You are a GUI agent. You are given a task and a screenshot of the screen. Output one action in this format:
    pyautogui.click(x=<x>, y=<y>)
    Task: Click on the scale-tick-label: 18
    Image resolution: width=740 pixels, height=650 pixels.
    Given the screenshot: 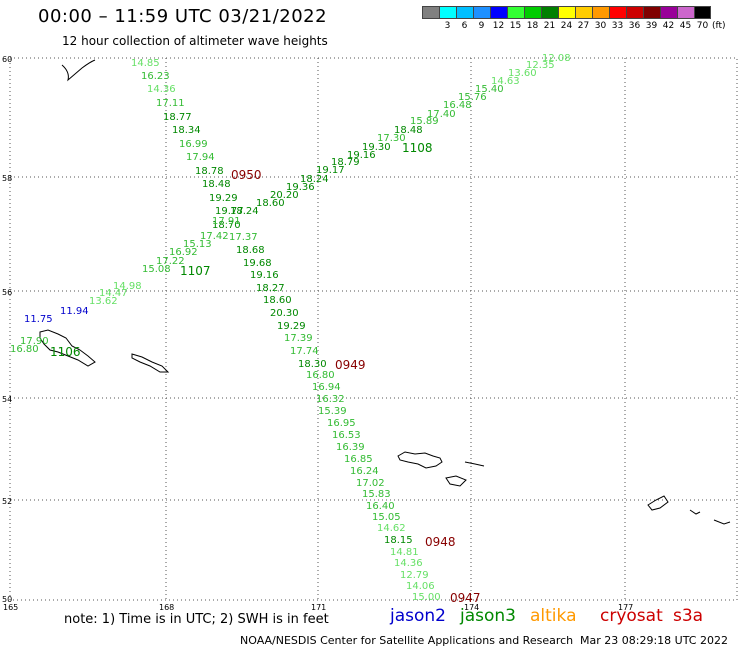 What is the action you would take?
    pyautogui.click(x=532, y=26)
    